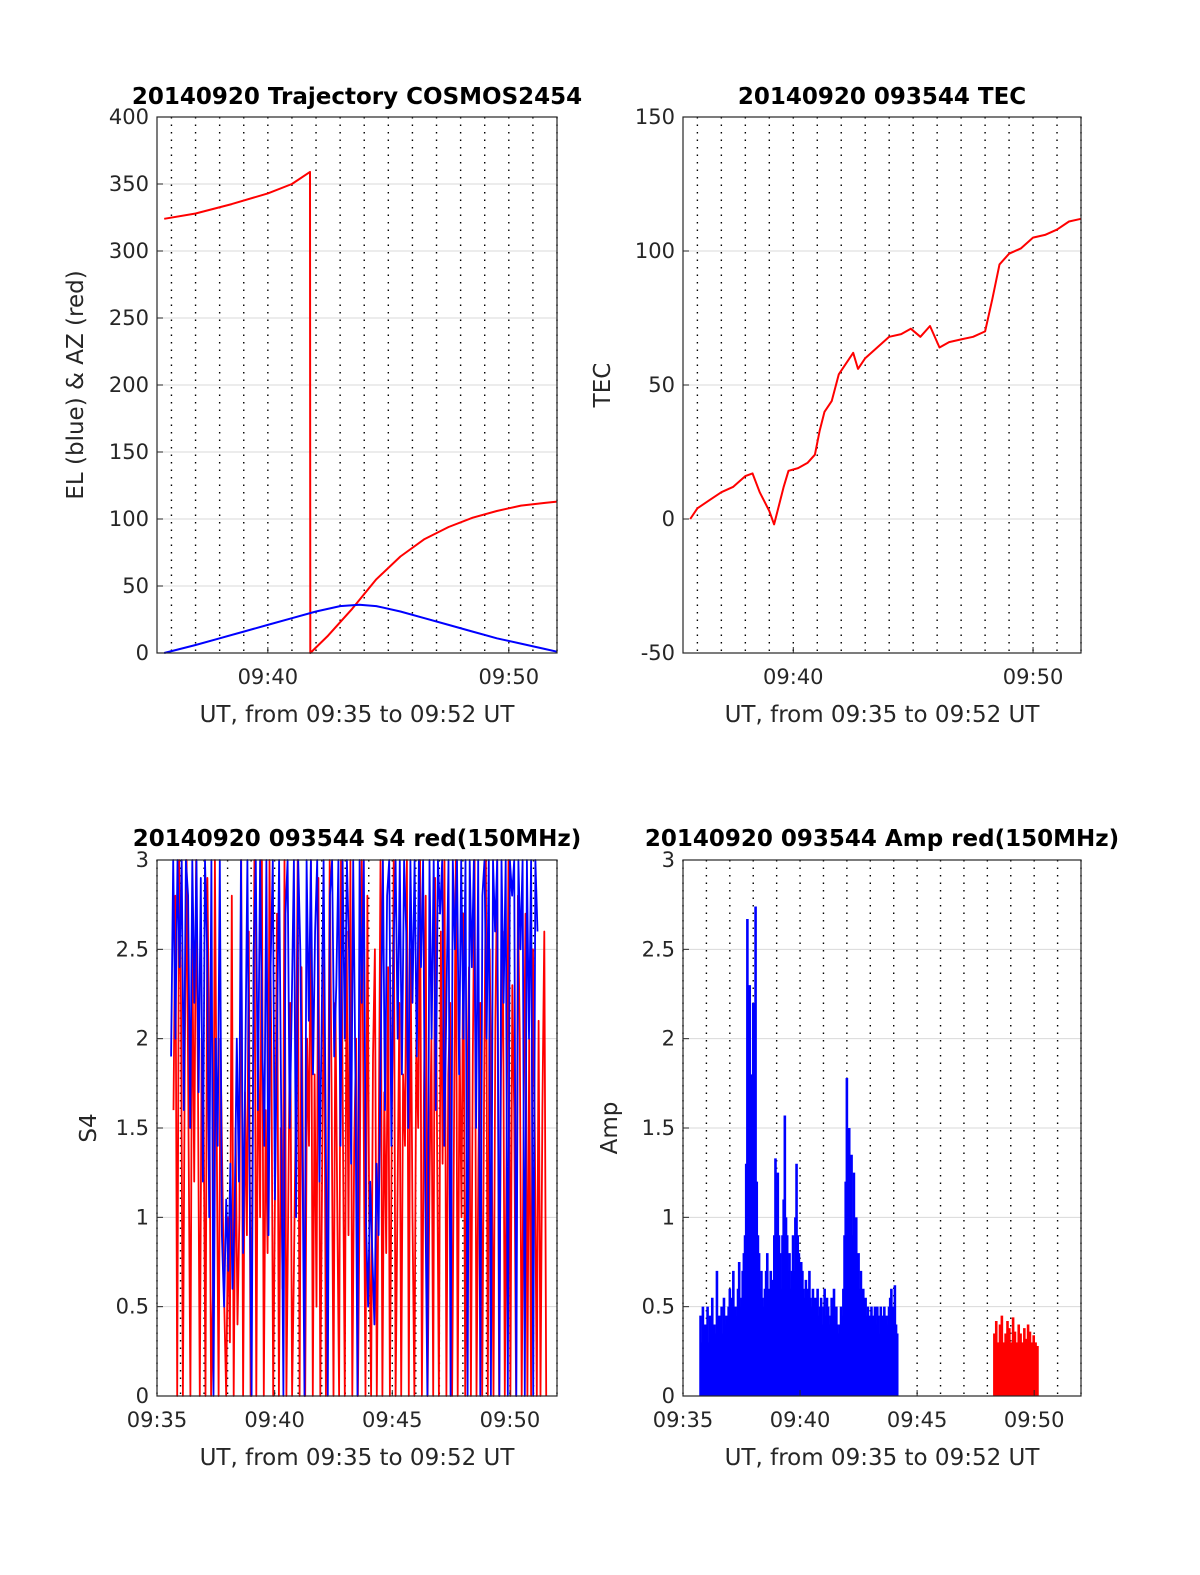 This screenshot has height=1575, width=1200. What do you see at coordinates (357, 97) in the screenshot?
I see `chart-title: 20140920 Trajectory COSMOS2454` at bounding box center [357, 97].